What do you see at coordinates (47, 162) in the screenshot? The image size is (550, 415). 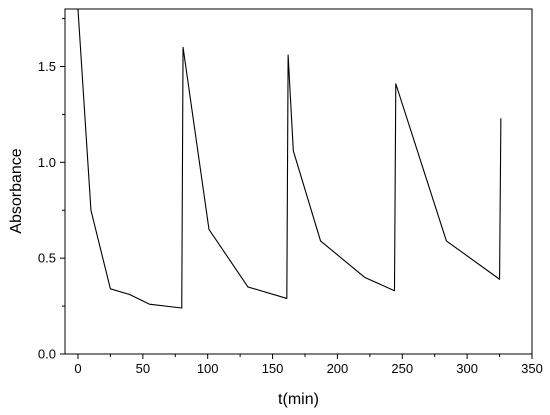 I see `y-tick-label: 1.0` at bounding box center [47, 162].